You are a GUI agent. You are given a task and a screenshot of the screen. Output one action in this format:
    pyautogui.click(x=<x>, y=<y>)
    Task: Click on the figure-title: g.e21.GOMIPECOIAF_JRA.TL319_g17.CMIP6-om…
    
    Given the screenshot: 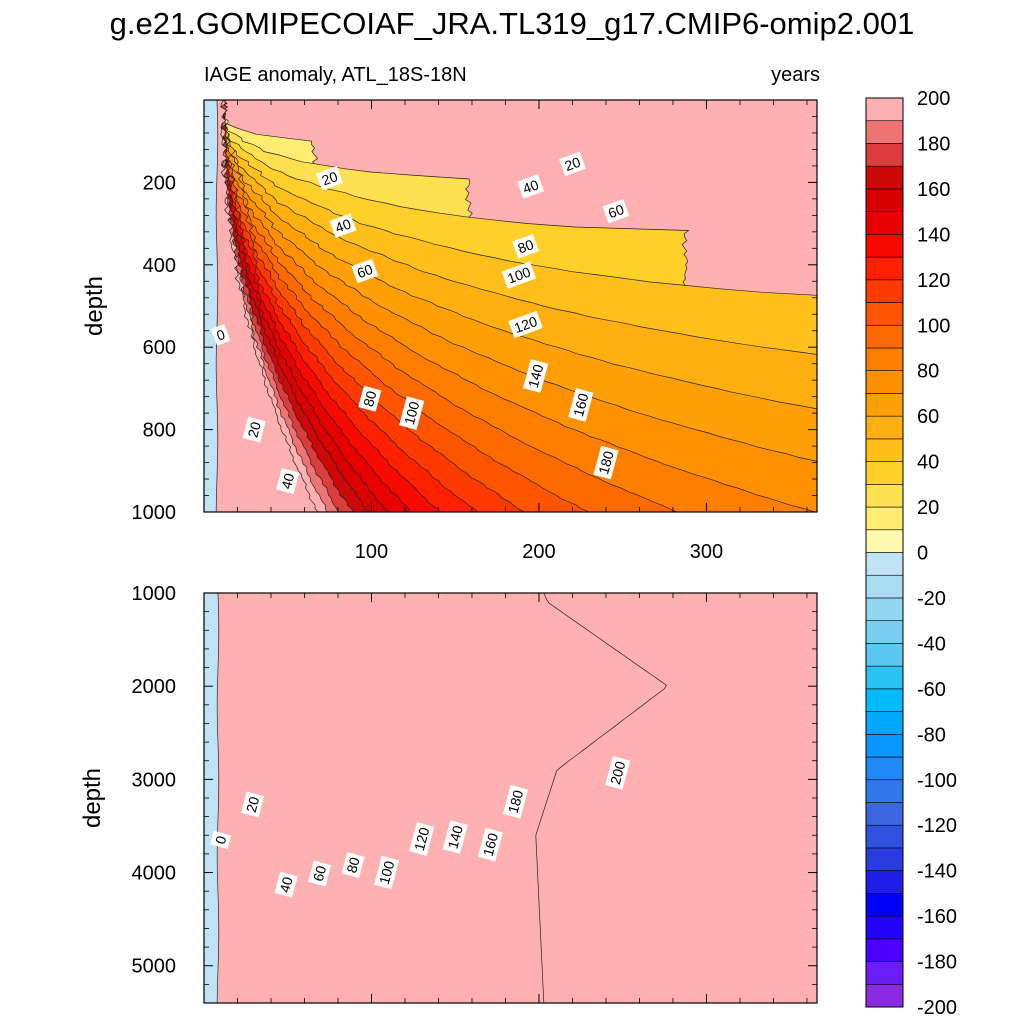 What is the action you would take?
    pyautogui.click(x=512, y=23)
    